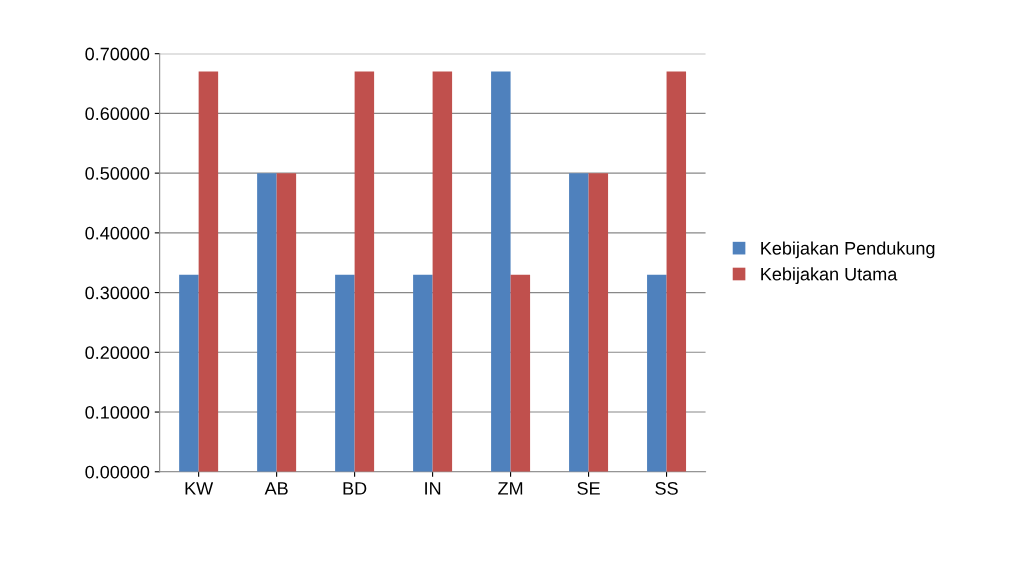 Image resolution: width=1030 pixels, height=565 pixels. I want to click on x-tick-label: SS, so click(666, 488).